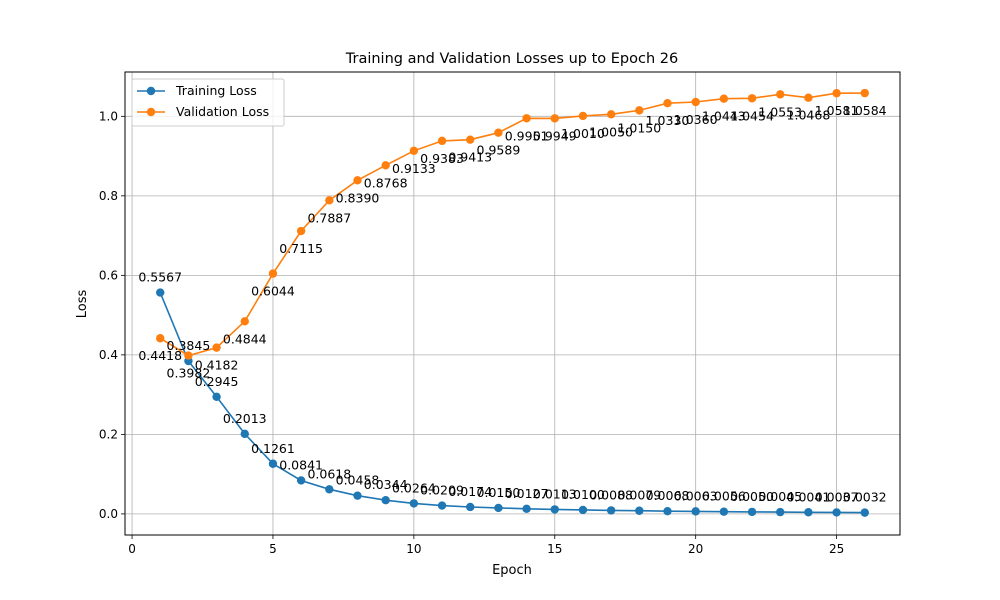 This screenshot has width=1000, height=600. Describe the element at coordinates (386, 484) in the screenshot. I see `data-label-training: 0.0344` at that location.